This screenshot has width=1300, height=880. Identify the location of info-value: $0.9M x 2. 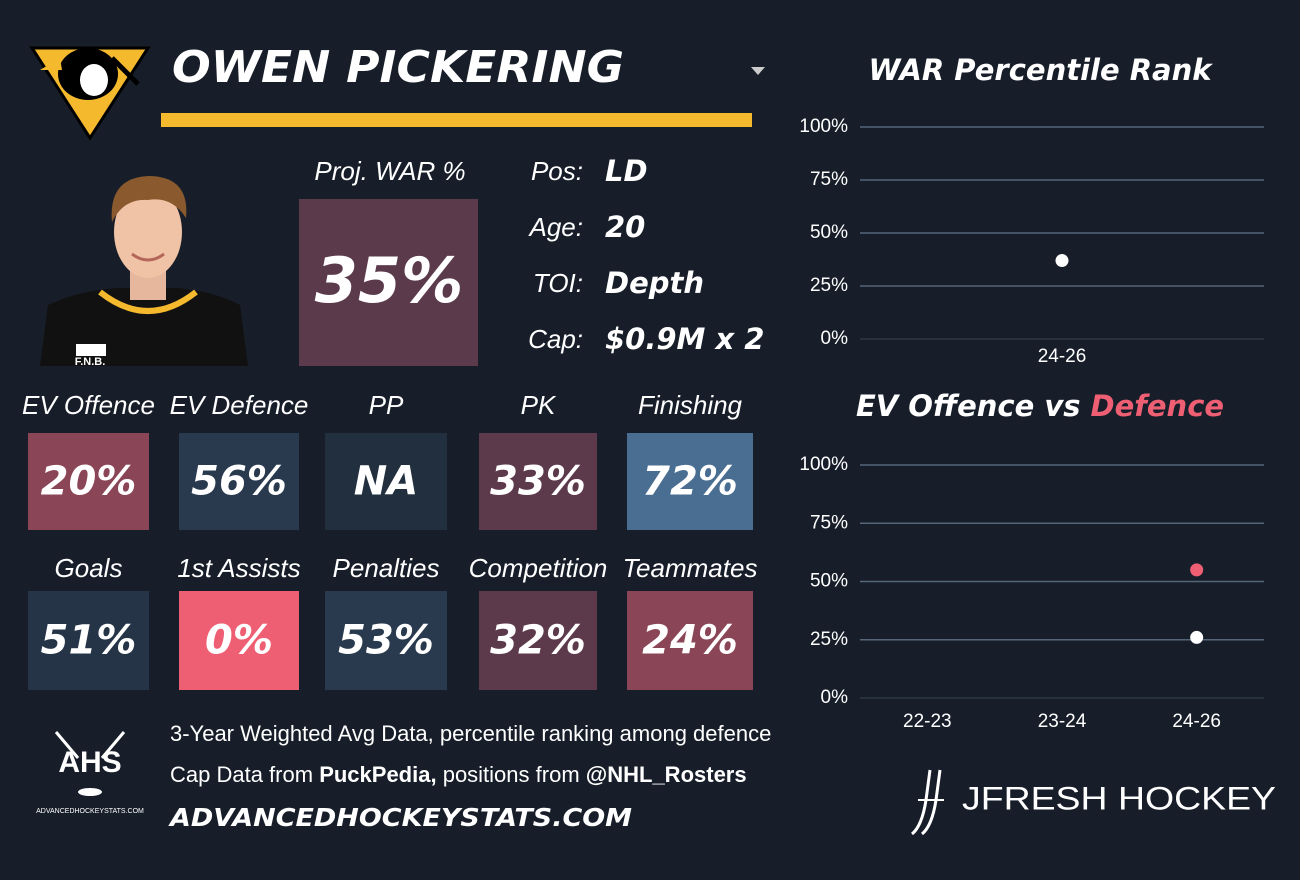
(685, 339).